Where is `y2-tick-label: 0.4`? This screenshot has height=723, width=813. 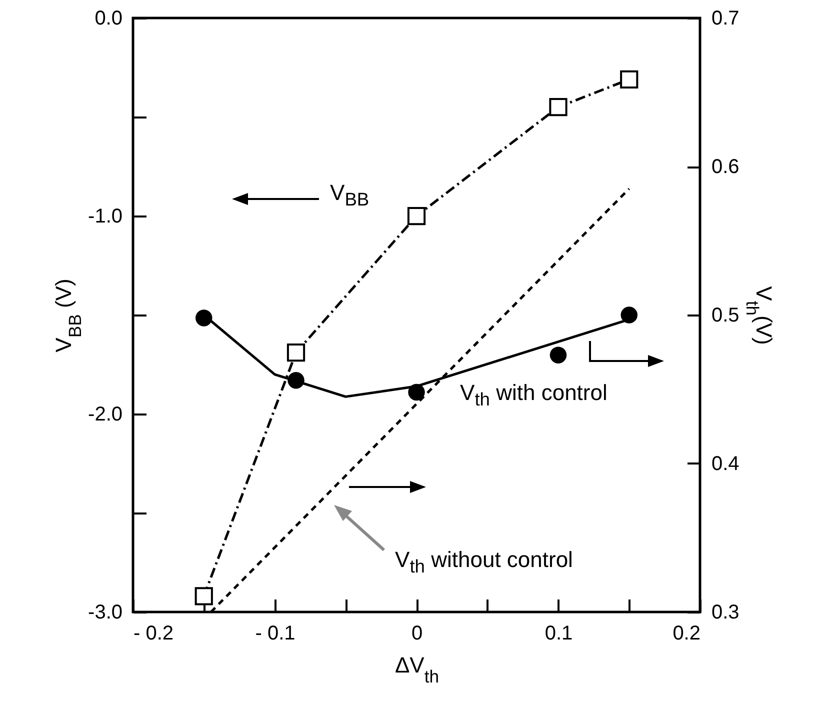
y2-tick-label: 0.4 is located at coordinates (726, 464).